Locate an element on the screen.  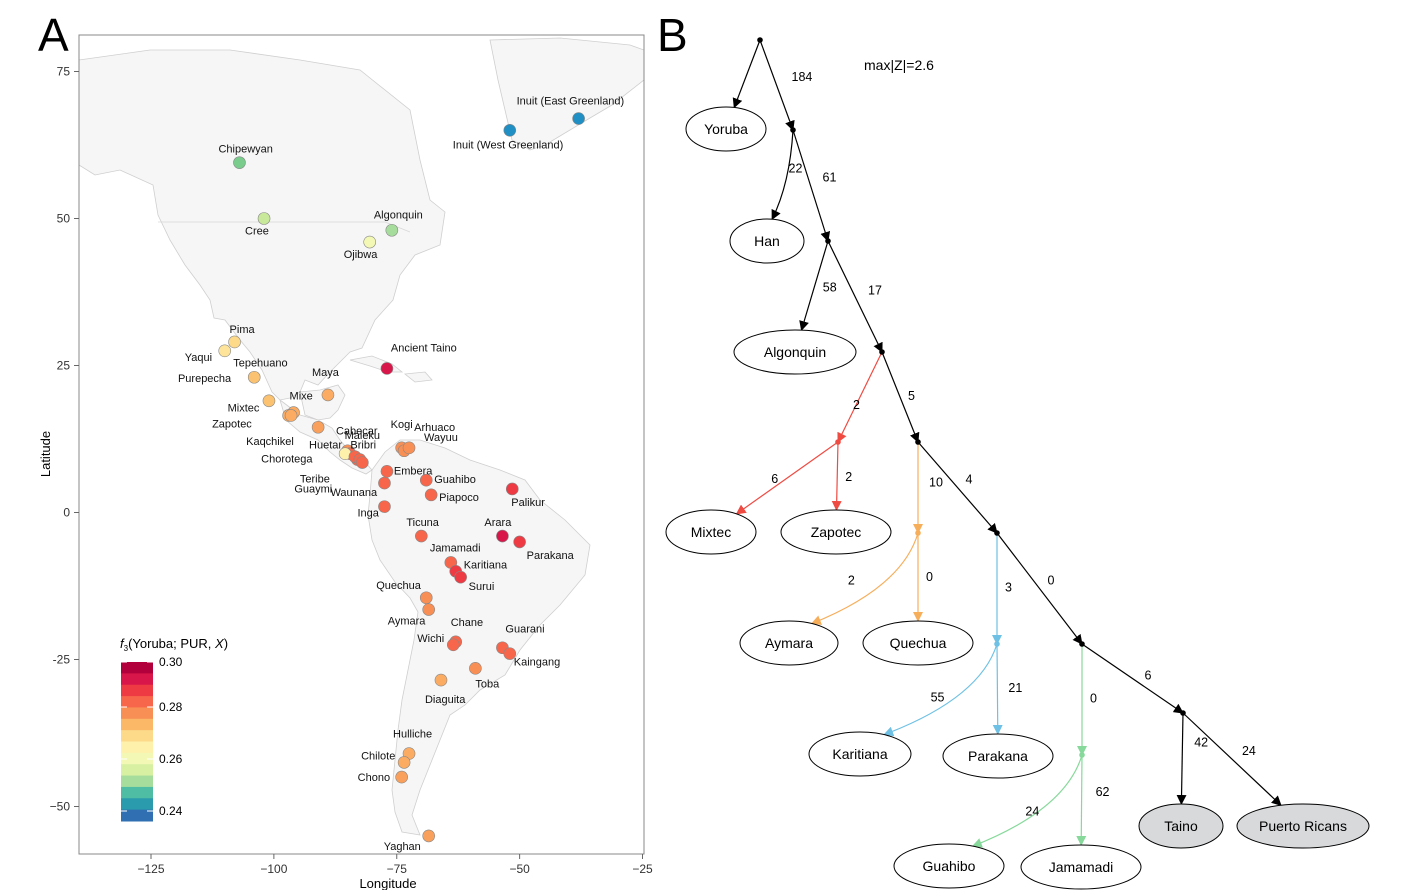
population-label: Kaqchikel is located at coordinates (270, 442).